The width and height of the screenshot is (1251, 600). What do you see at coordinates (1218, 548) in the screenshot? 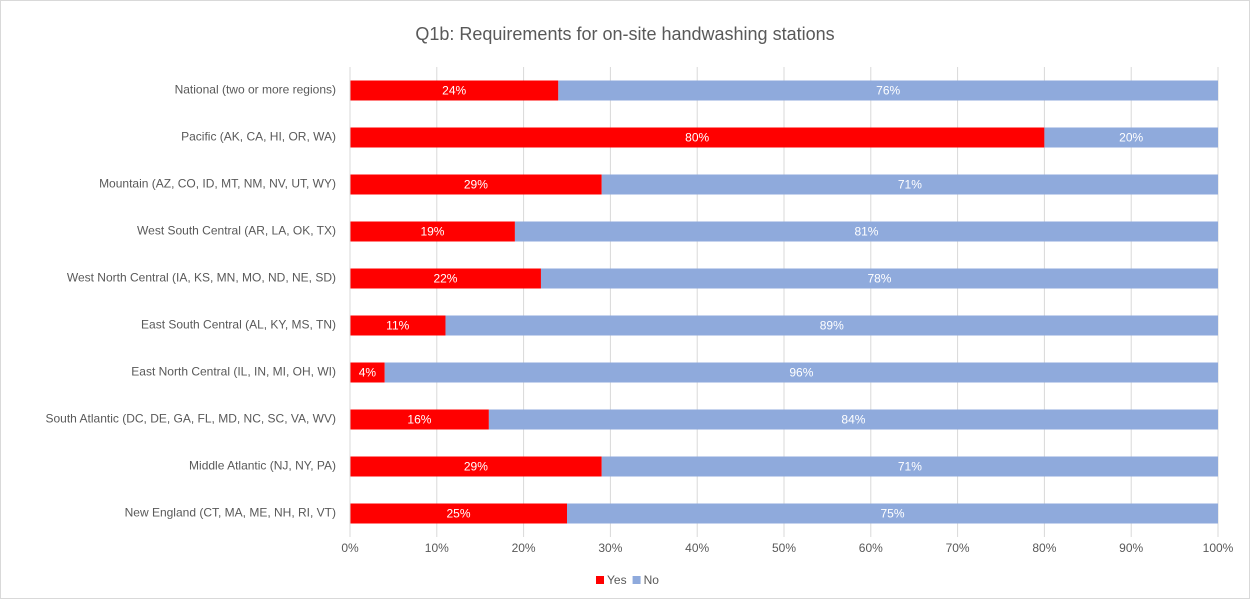
I see `x-tick-label: 100%` at bounding box center [1218, 548].